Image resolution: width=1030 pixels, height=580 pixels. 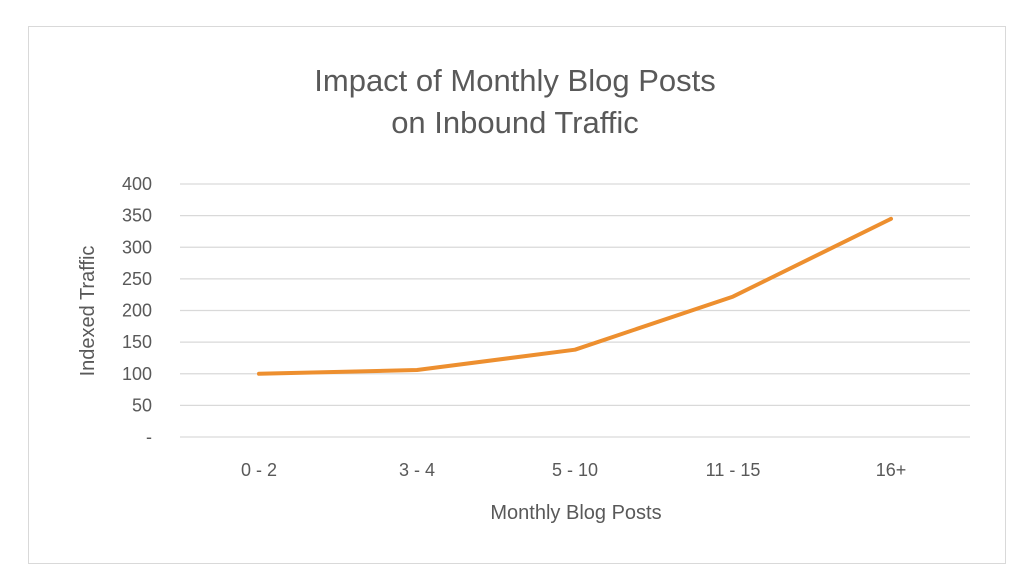 What do you see at coordinates (137, 184) in the screenshot?
I see `y-tick-label: 400` at bounding box center [137, 184].